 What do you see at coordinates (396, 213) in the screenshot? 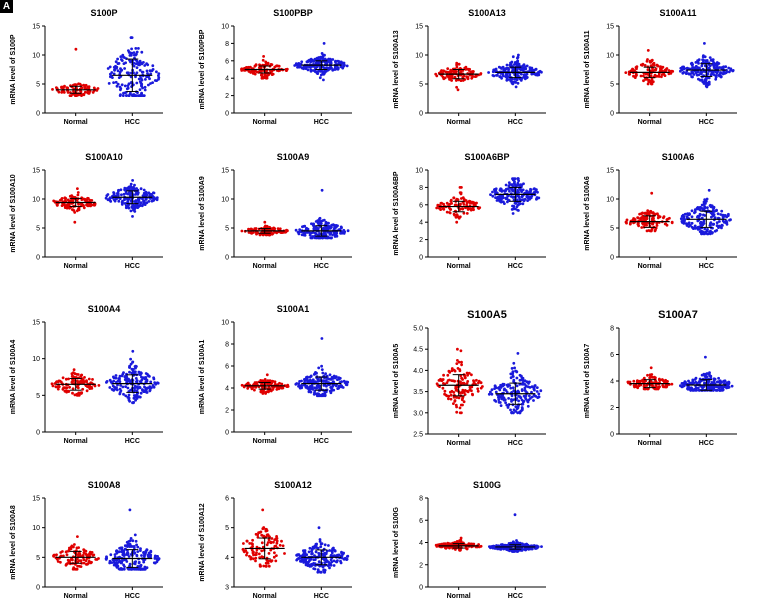
I see `y-axis-label: mRNA level of S100A6BP` at bounding box center [396, 213].